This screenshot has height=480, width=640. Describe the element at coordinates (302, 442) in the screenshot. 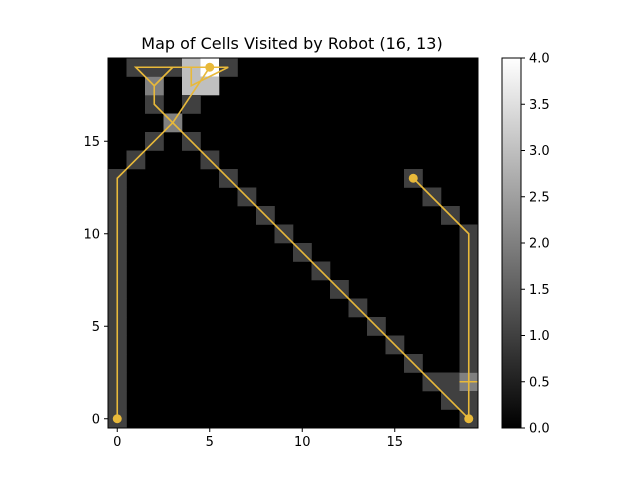

I see `x-tick-label: 10` at that location.